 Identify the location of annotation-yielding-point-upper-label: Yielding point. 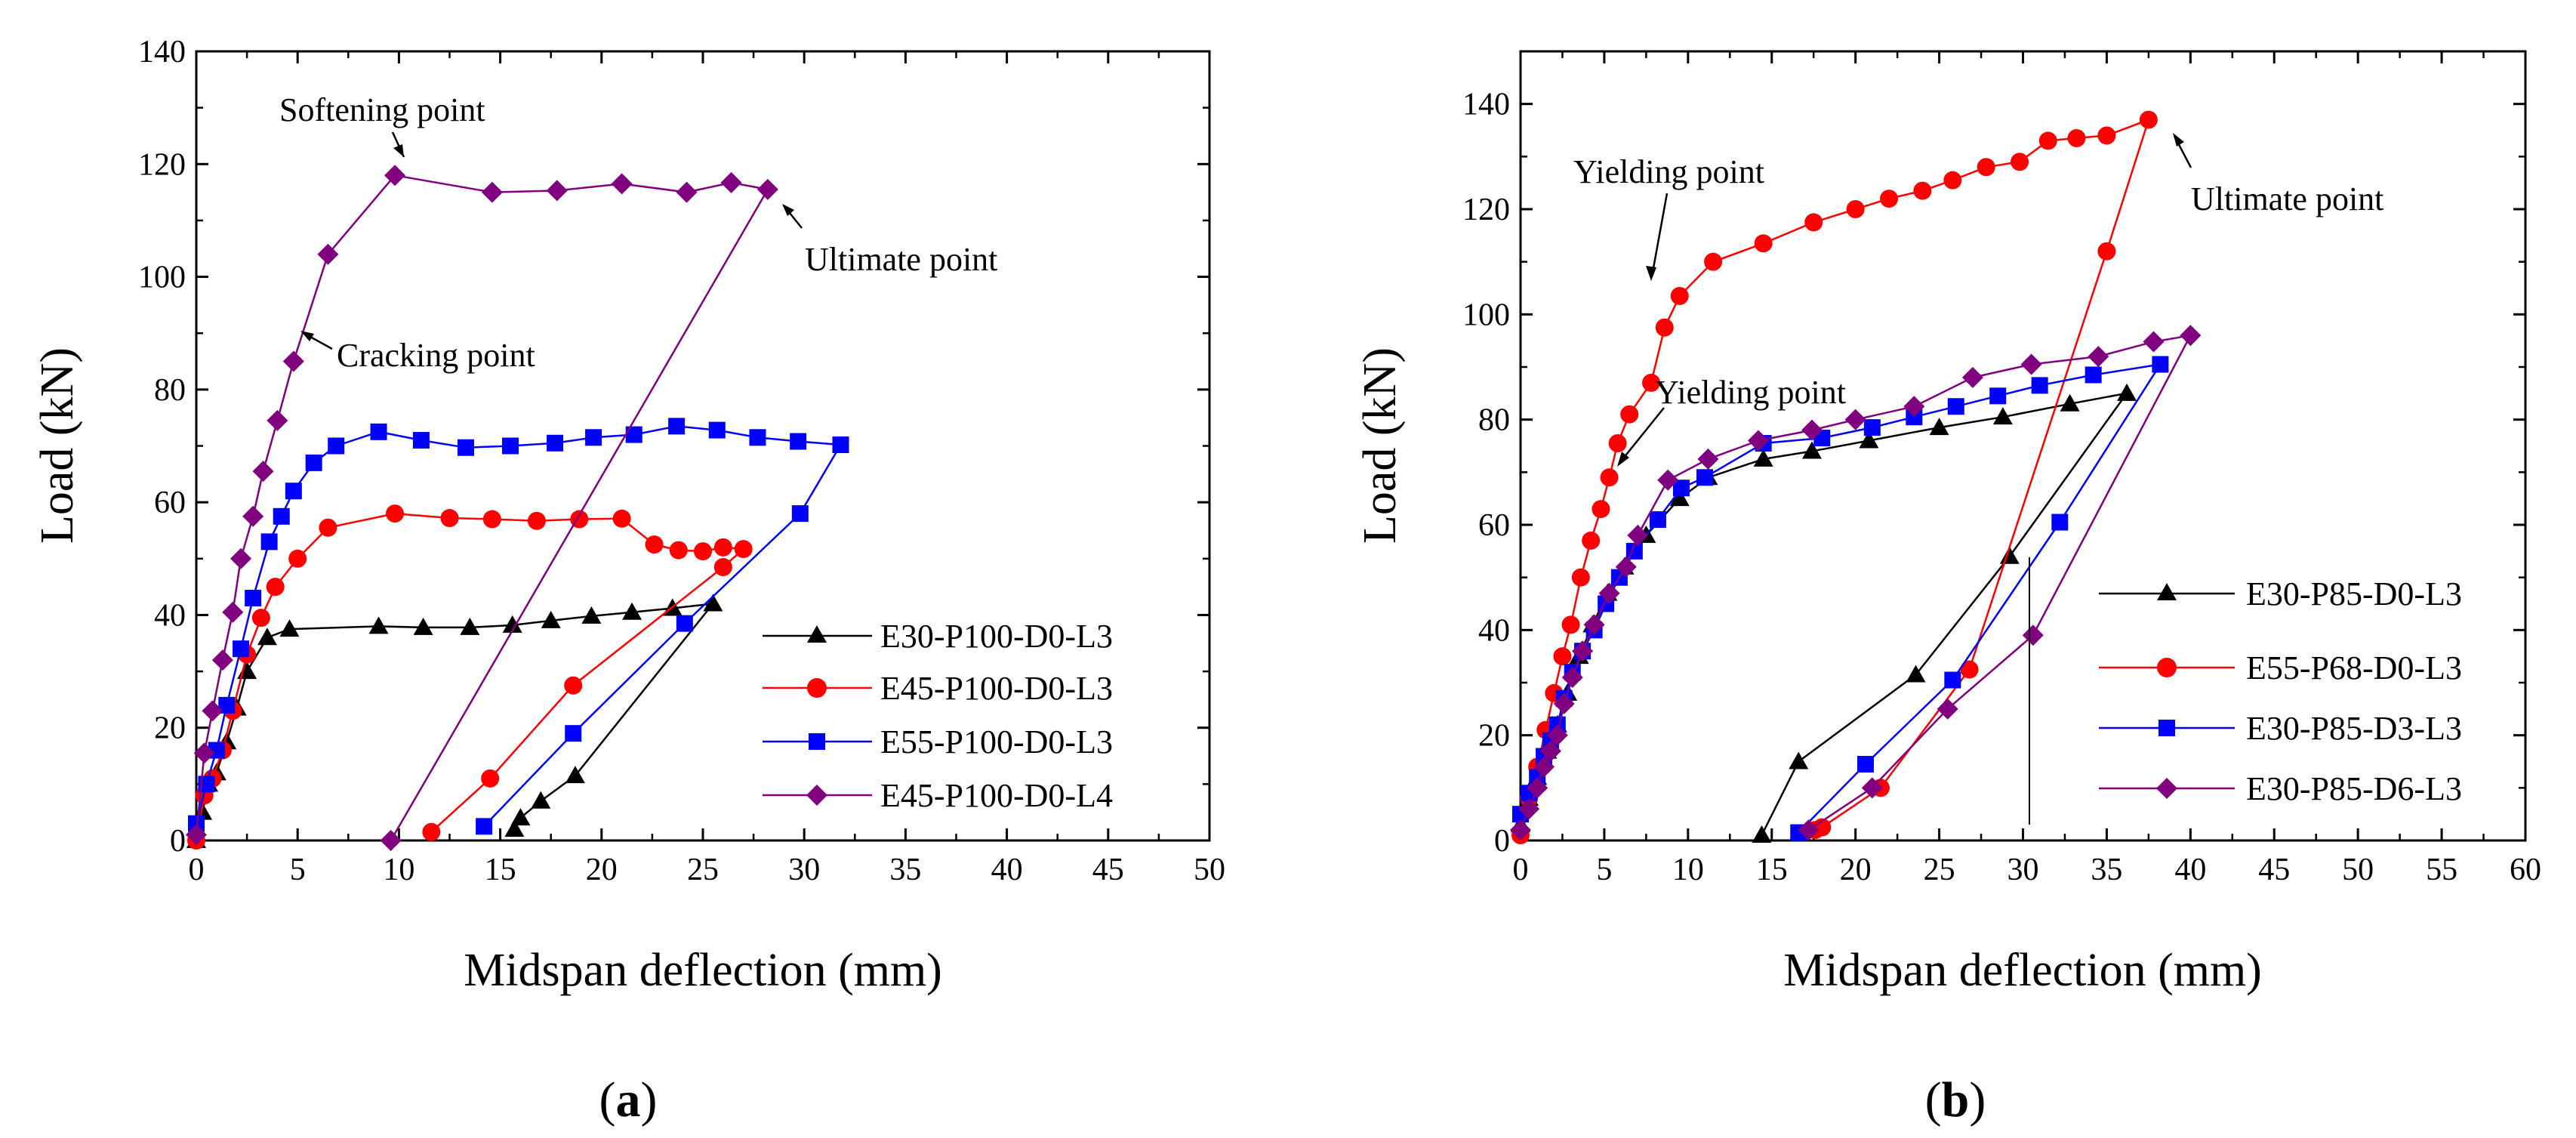
(1668, 171).